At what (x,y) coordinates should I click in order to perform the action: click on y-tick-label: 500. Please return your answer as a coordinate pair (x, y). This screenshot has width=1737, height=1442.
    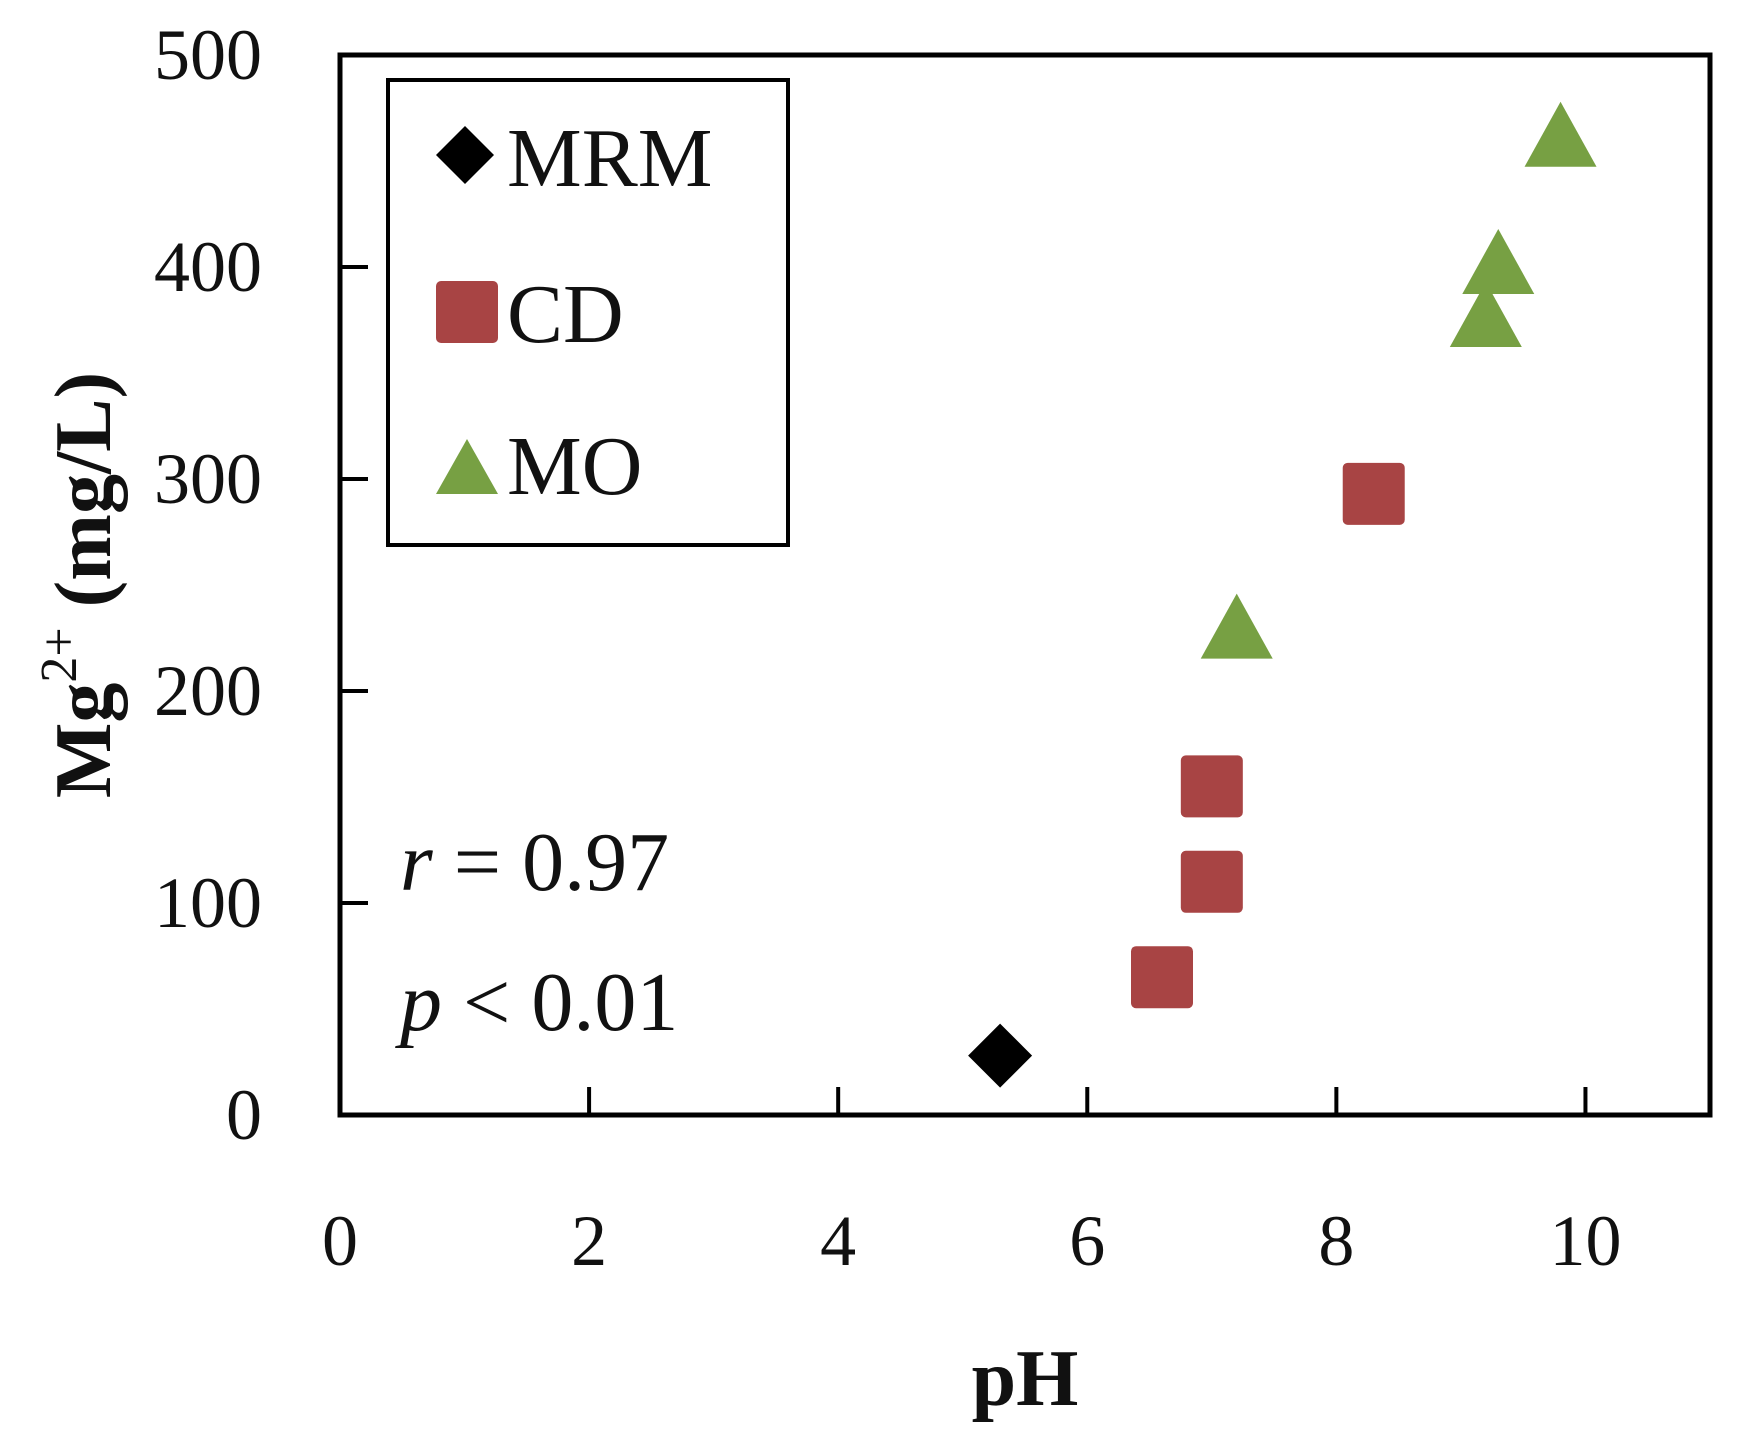
    Looking at the image, I should click on (208, 55).